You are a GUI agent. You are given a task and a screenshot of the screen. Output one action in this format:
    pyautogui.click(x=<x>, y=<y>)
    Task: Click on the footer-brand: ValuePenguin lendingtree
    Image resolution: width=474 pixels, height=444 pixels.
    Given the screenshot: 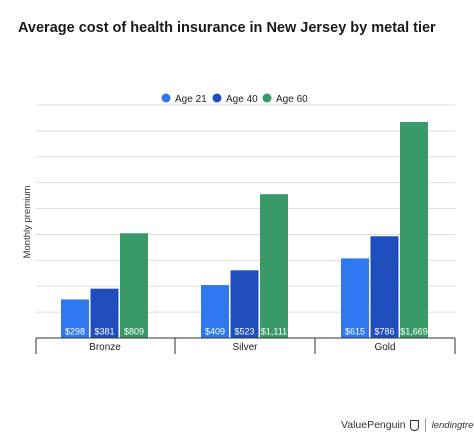 What is the action you would take?
    pyautogui.click(x=407, y=425)
    